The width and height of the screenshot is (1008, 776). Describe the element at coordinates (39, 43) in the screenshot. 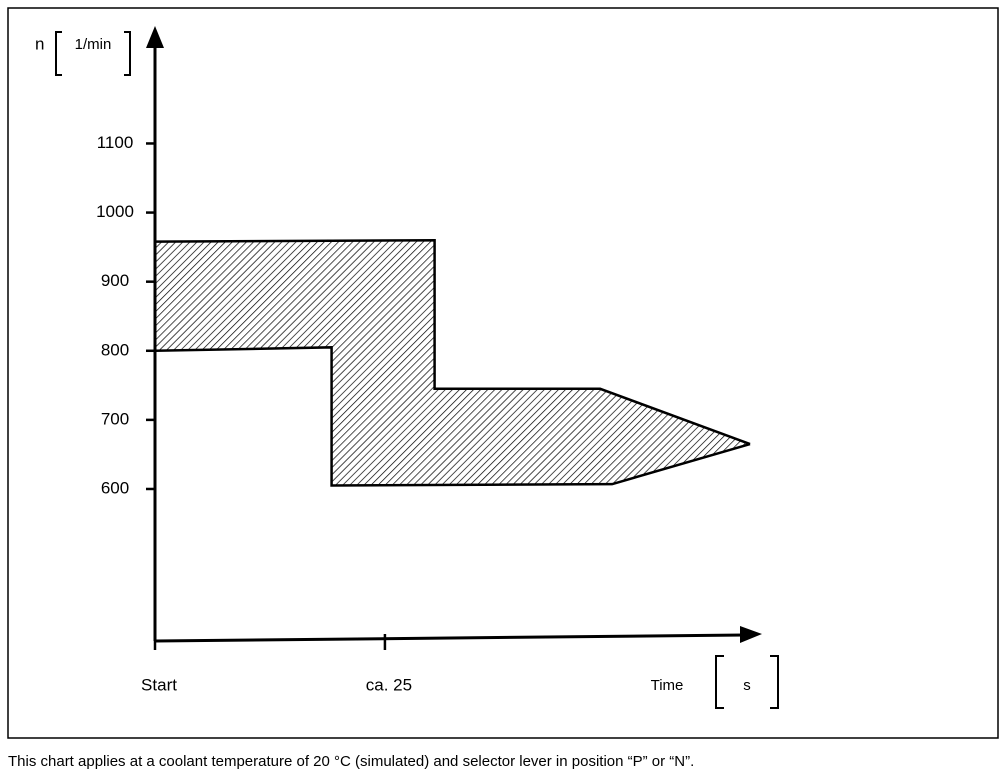

I see `y-label: n` at that location.